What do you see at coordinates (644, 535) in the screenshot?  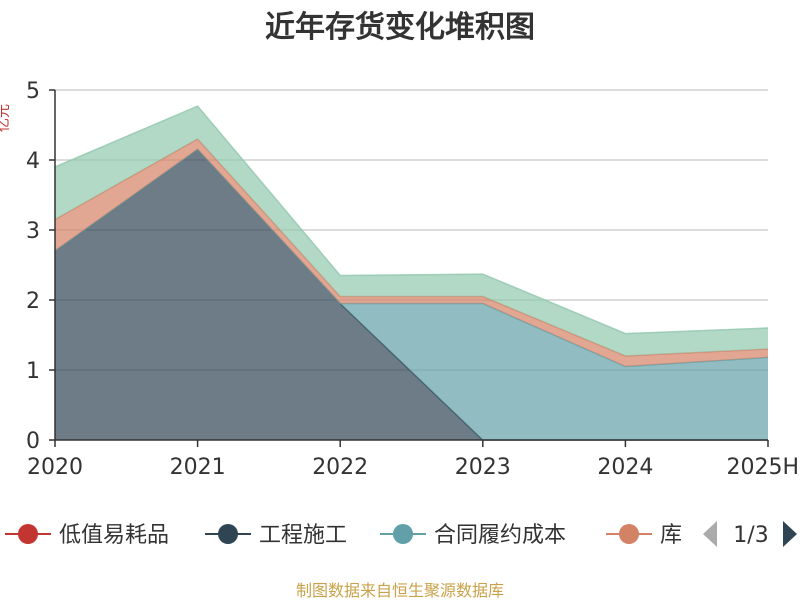 I see `legend-item: 库` at bounding box center [644, 535].